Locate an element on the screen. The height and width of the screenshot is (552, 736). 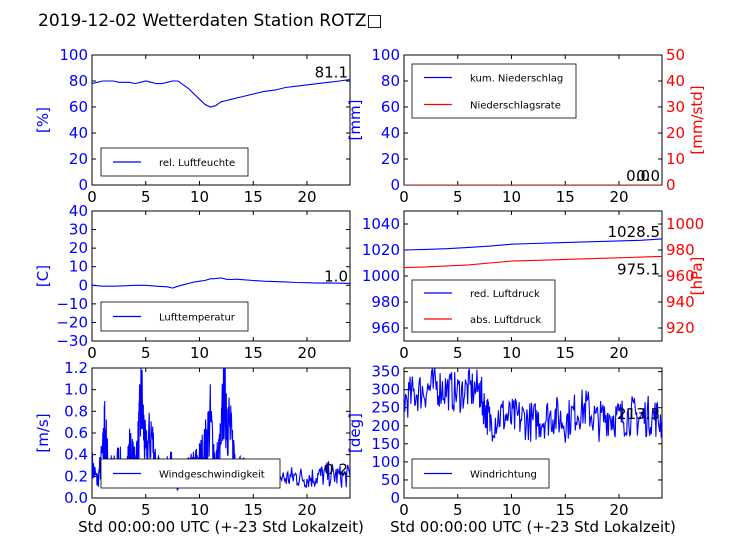
y-right-tick-label: 940 is located at coordinates (680, 302).